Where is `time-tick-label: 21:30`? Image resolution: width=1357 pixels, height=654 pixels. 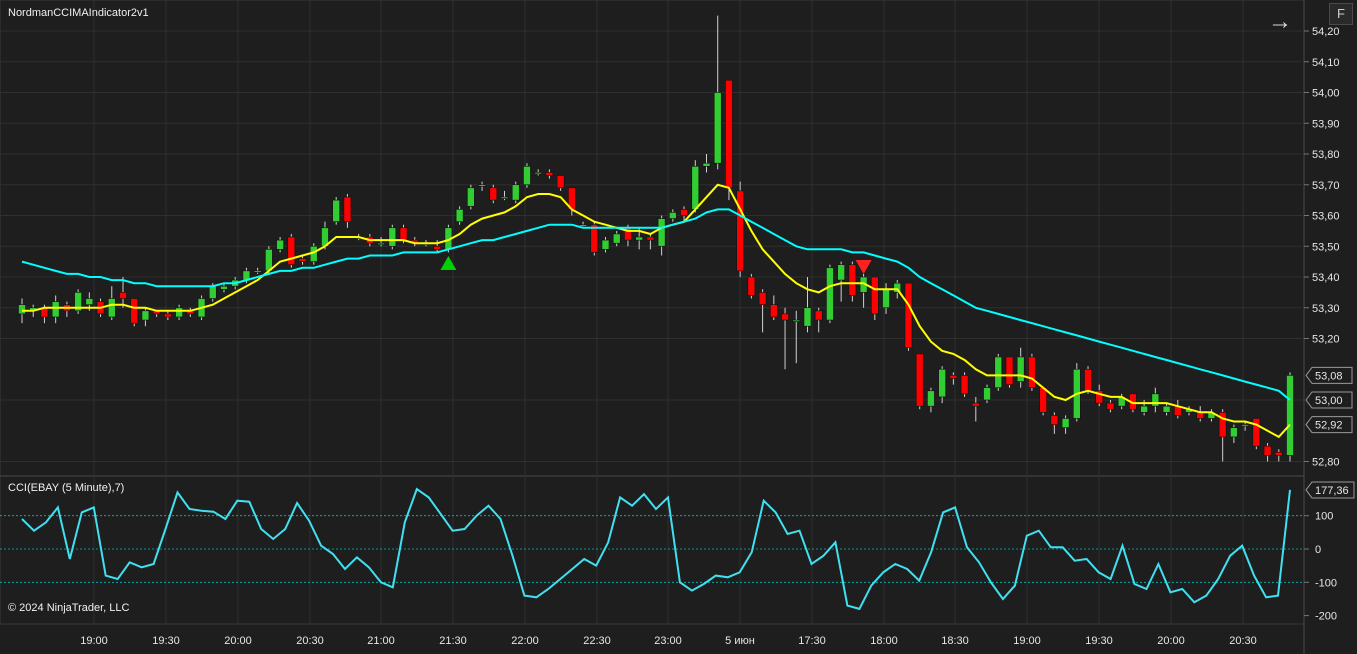
time-tick-label: 21:30 is located at coordinates (453, 641).